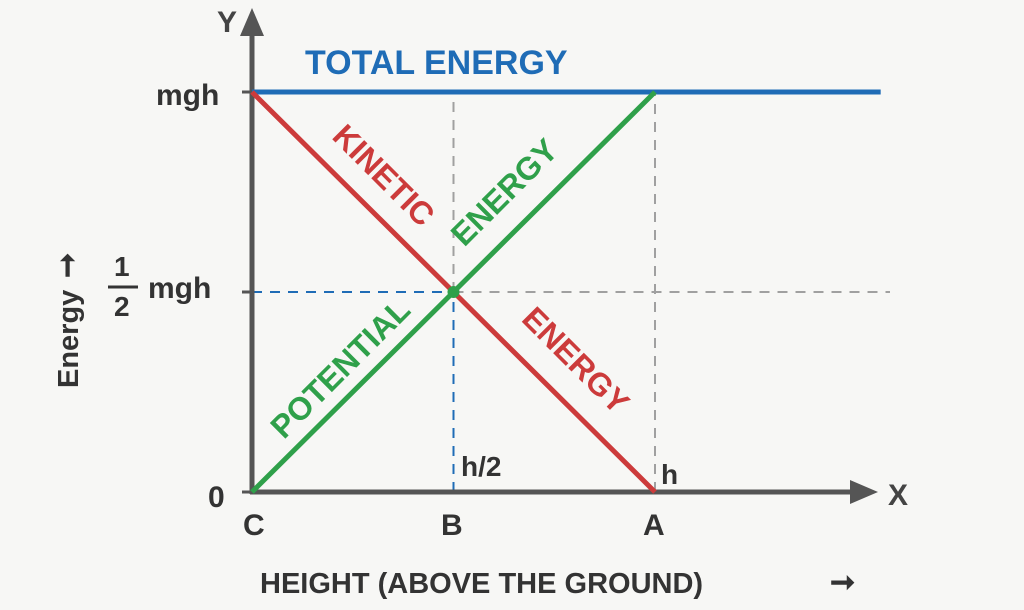 The image size is (1024, 610). Describe the element at coordinates (864, 492) in the screenshot. I see `x-axis-arrow` at that location.